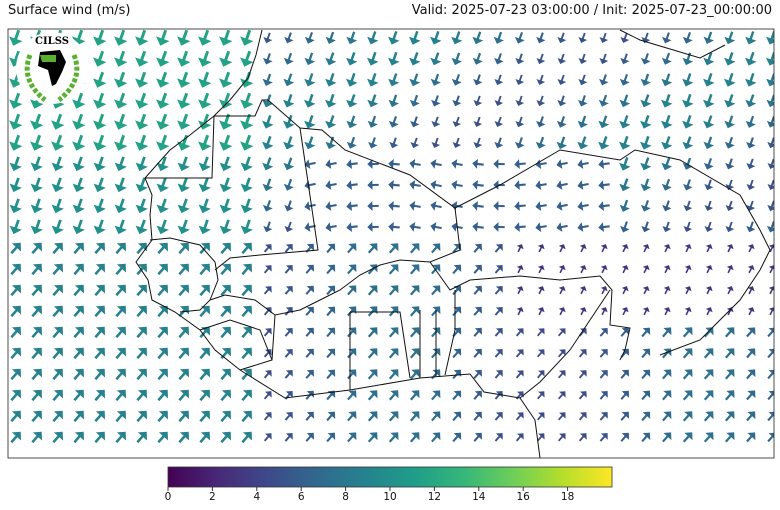 The width and height of the screenshot is (780, 510). Describe the element at coordinates (168, 497) in the screenshot. I see `colorbar-tick-label: 0` at that location.